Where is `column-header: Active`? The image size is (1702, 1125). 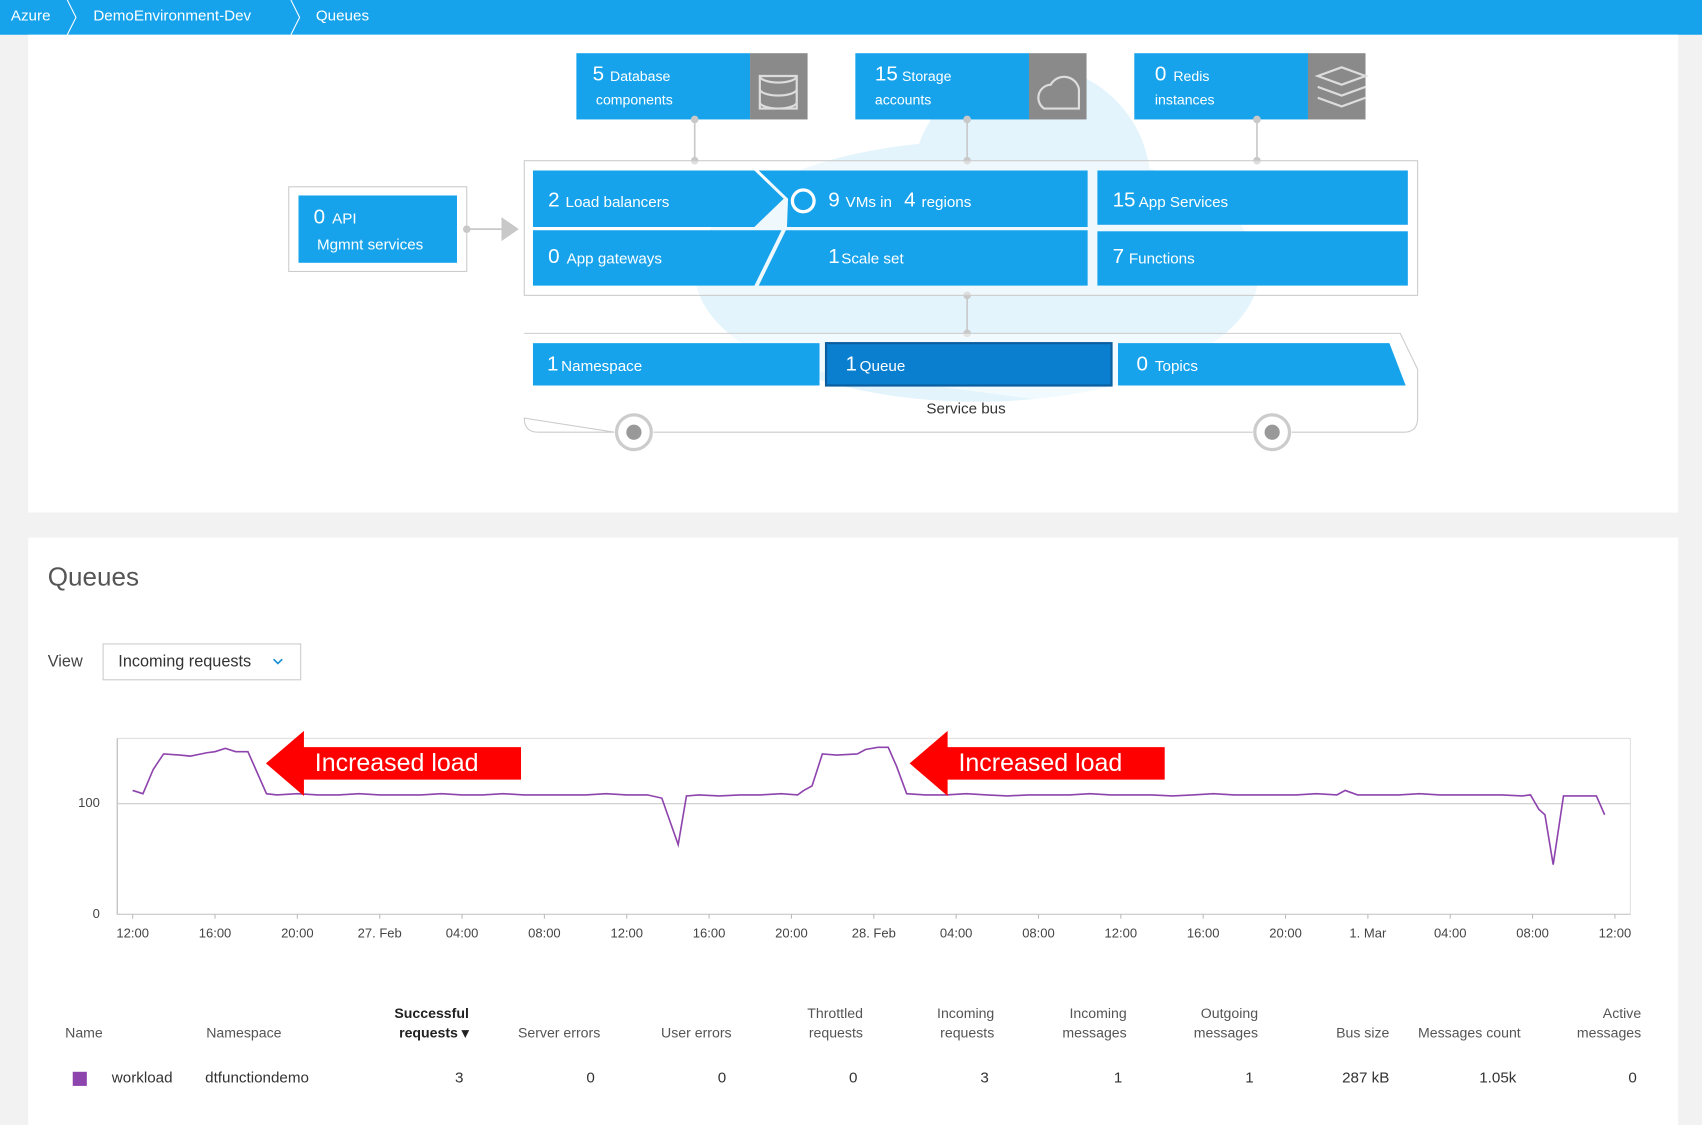
column-header: Active is located at coordinates (1622, 1013).